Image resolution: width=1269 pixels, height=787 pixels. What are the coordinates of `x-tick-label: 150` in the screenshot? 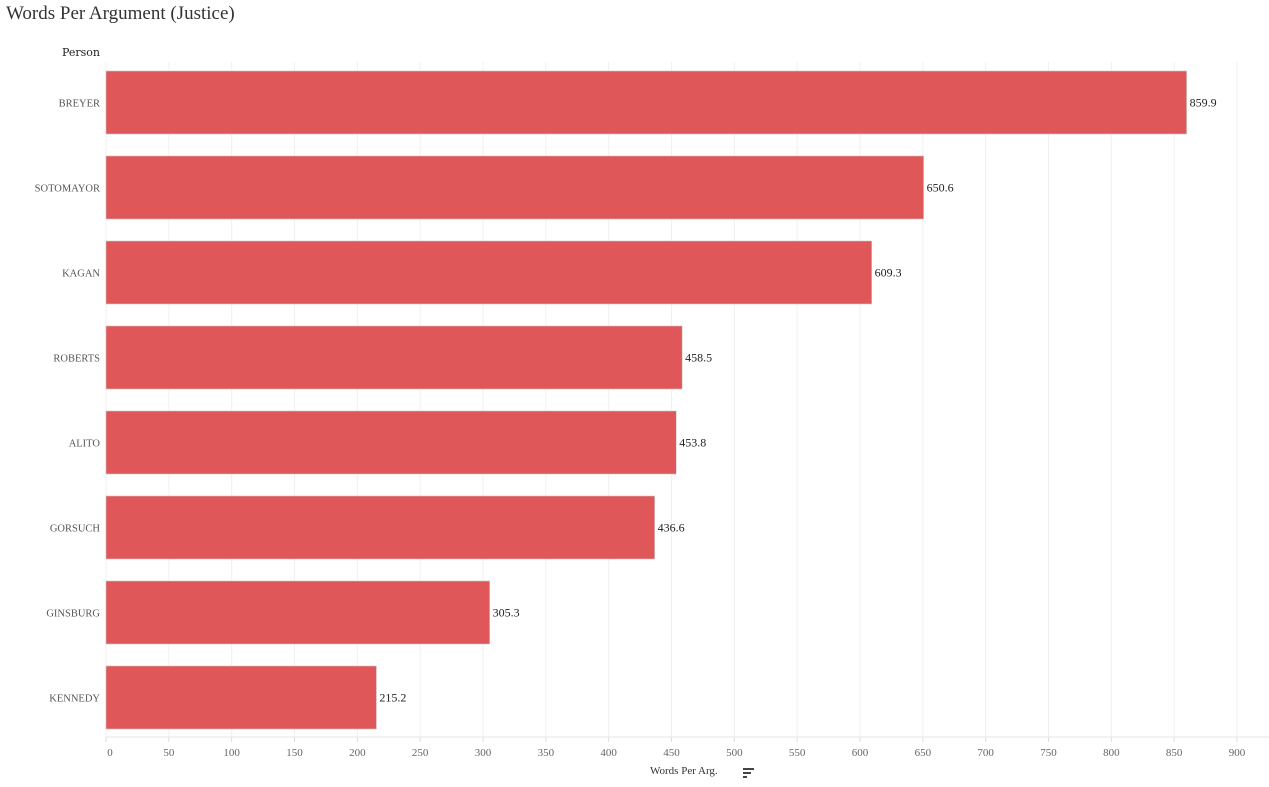 It's located at (294, 753).